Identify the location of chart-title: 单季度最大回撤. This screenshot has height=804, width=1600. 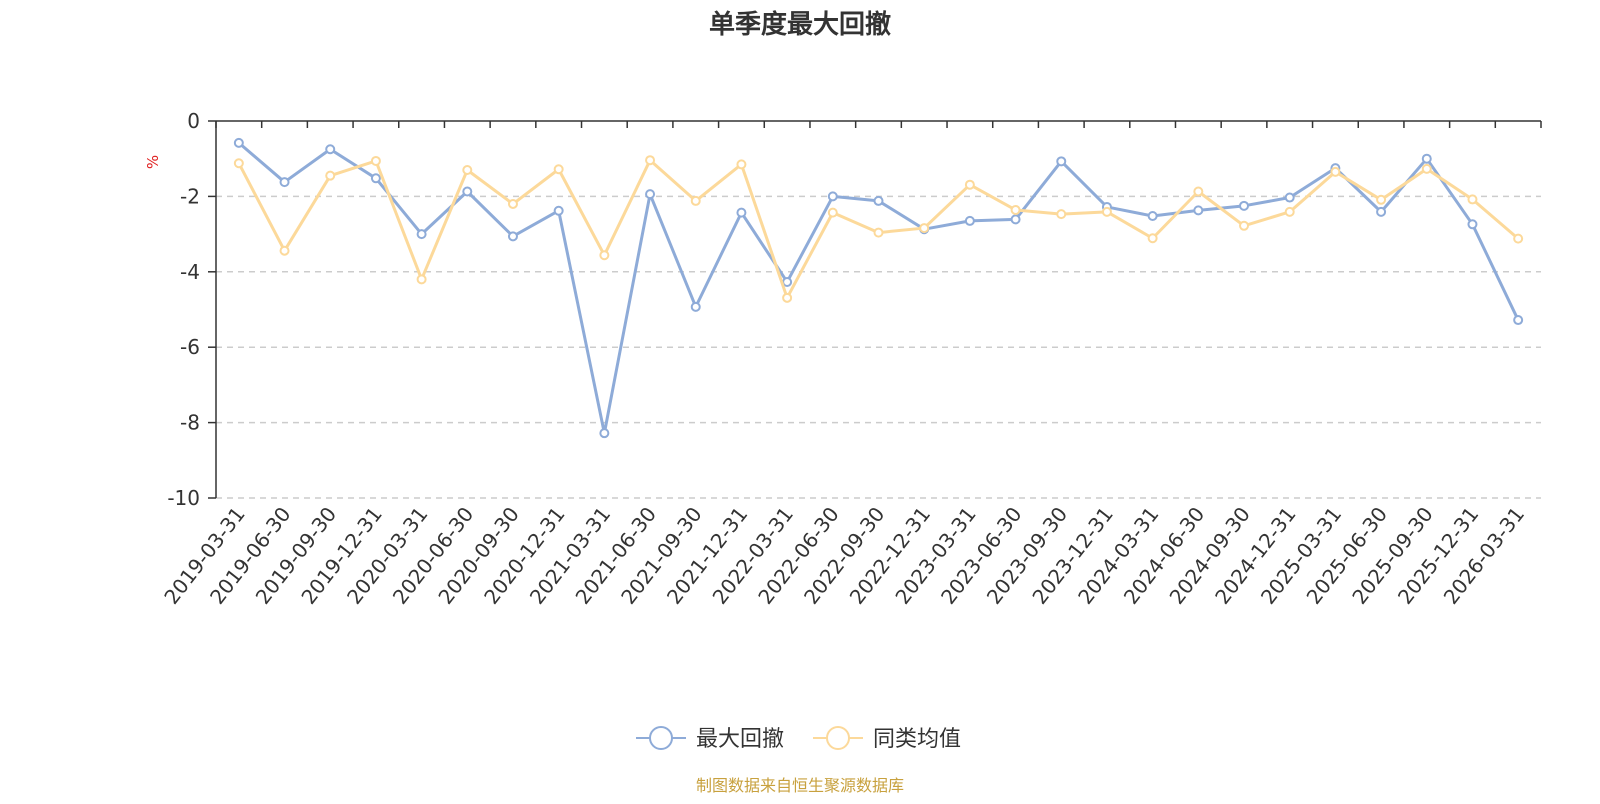
(800, 24).